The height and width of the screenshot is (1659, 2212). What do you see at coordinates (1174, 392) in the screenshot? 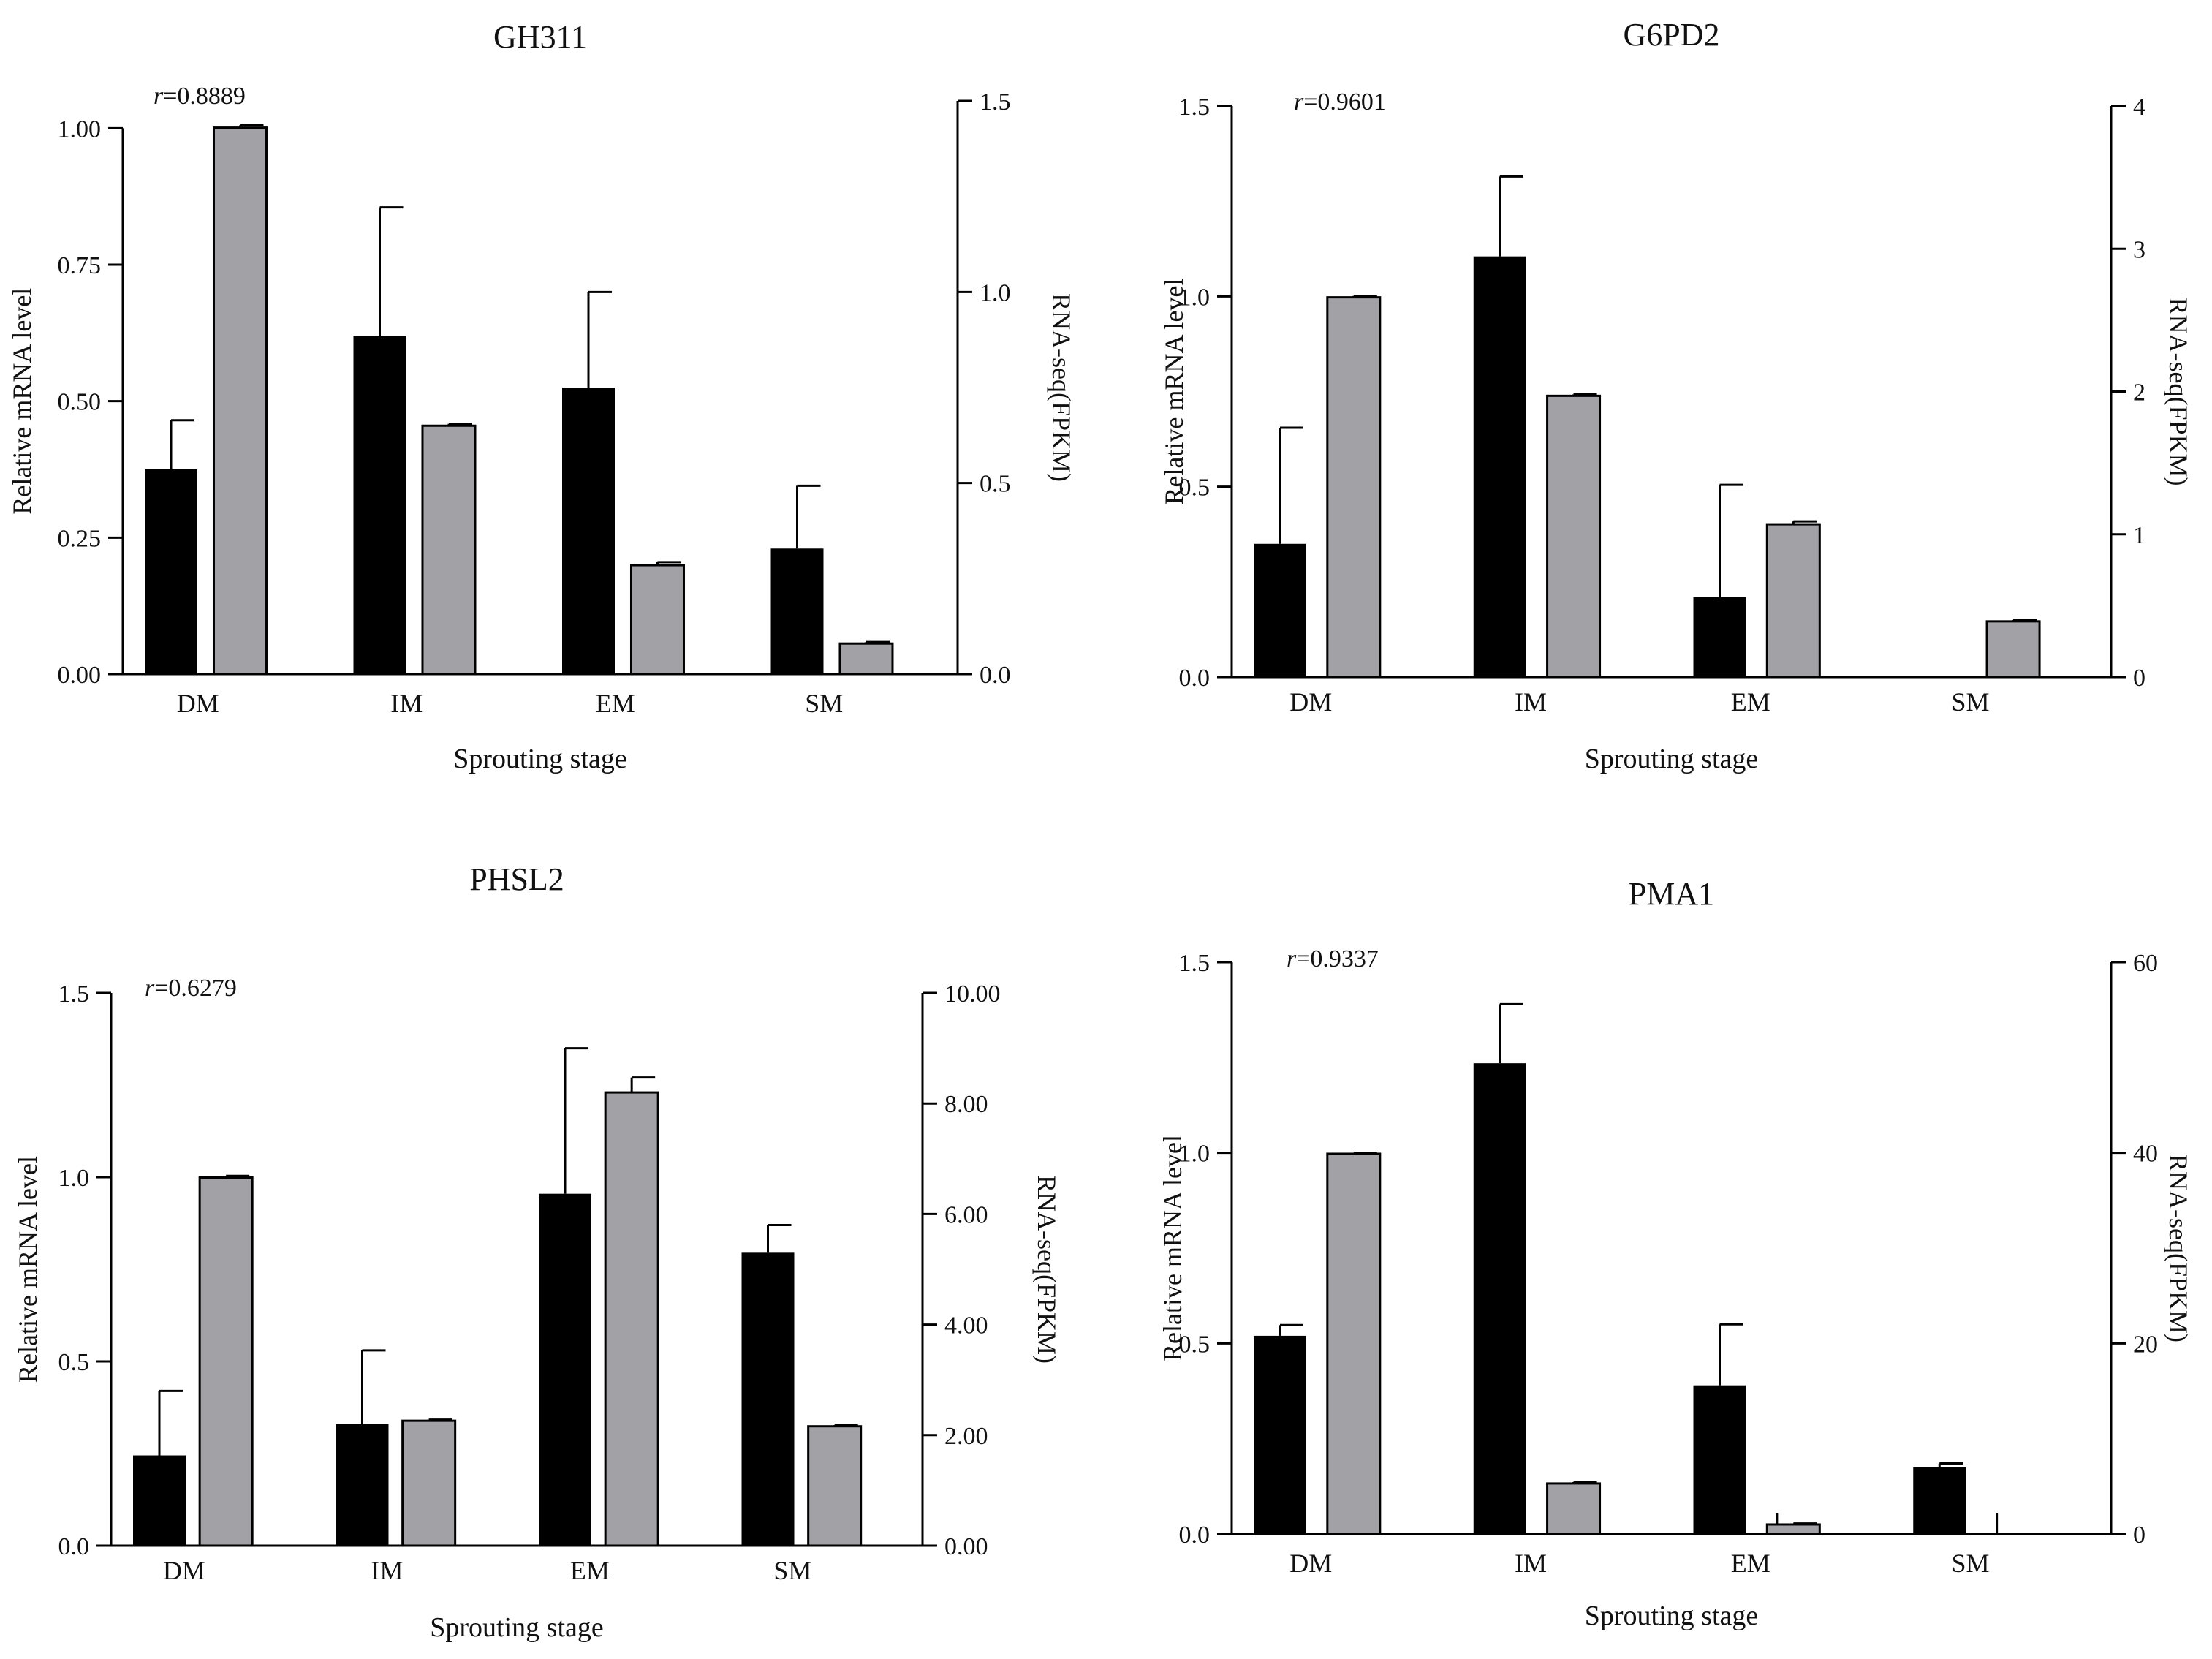
I see `y-axis-title-g6pd2: Relative mRNA level` at bounding box center [1174, 392].